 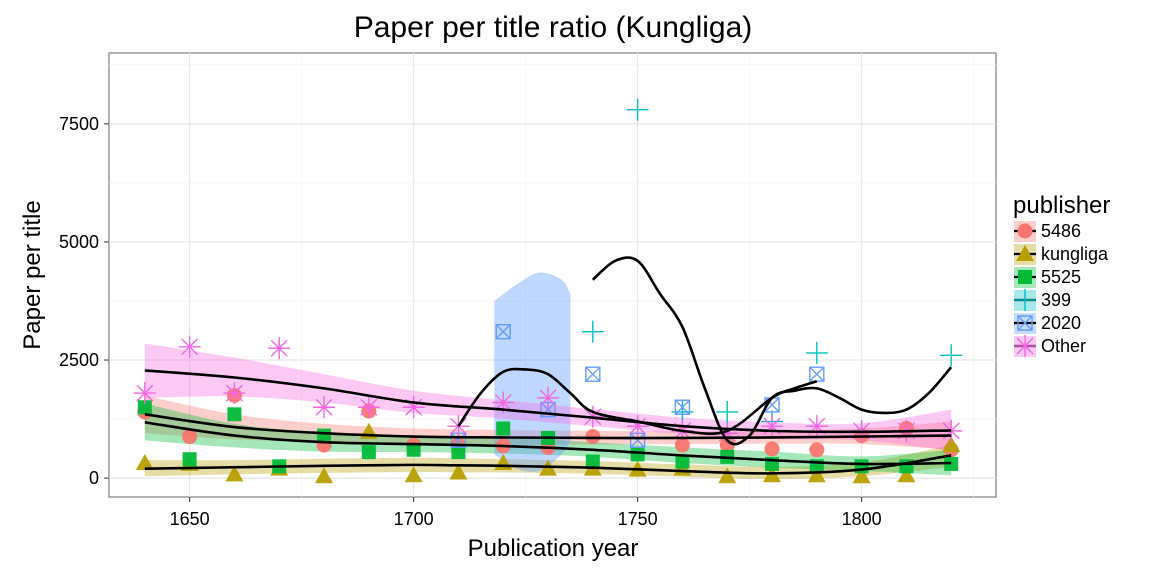 I want to click on legend-item-kungliga: kungliga, so click(x=1061, y=254).